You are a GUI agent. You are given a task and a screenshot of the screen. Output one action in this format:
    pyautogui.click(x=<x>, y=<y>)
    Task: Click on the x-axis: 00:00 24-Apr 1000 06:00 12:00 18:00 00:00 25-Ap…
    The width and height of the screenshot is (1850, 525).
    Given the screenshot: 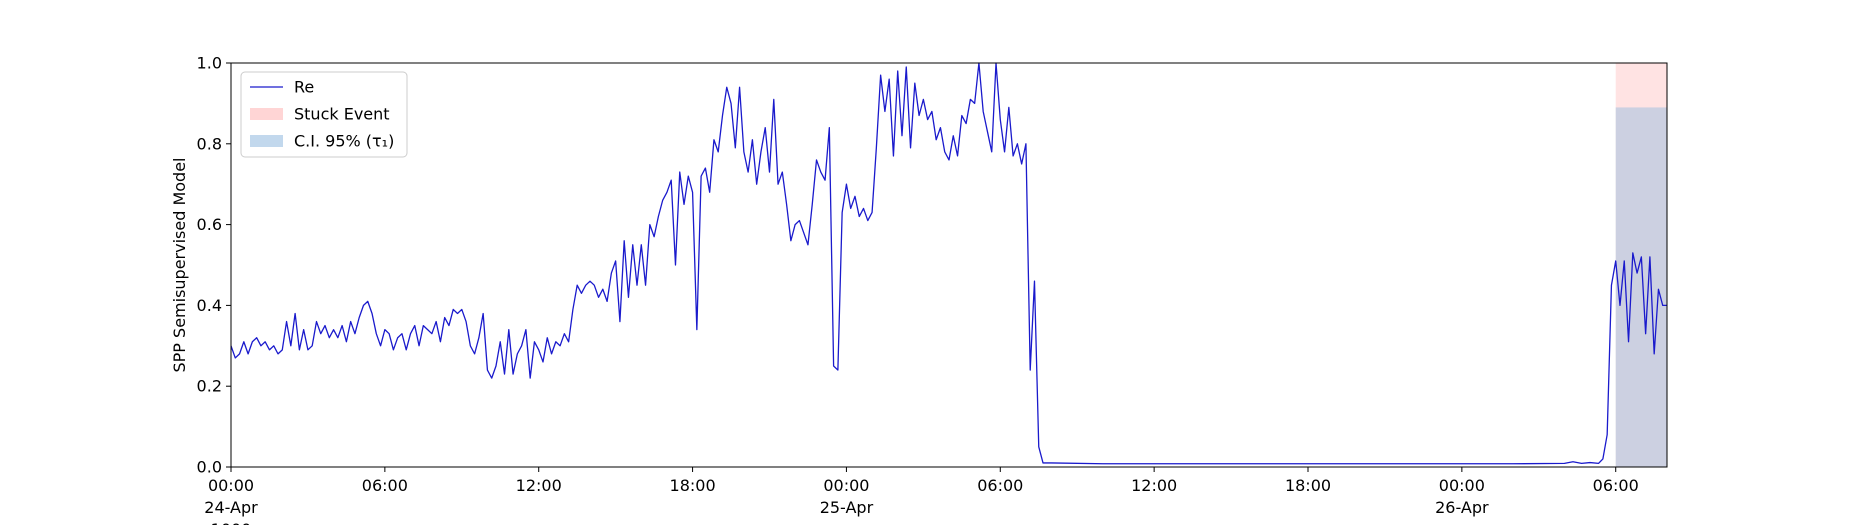 What is the action you would take?
    pyautogui.click(x=921, y=496)
    